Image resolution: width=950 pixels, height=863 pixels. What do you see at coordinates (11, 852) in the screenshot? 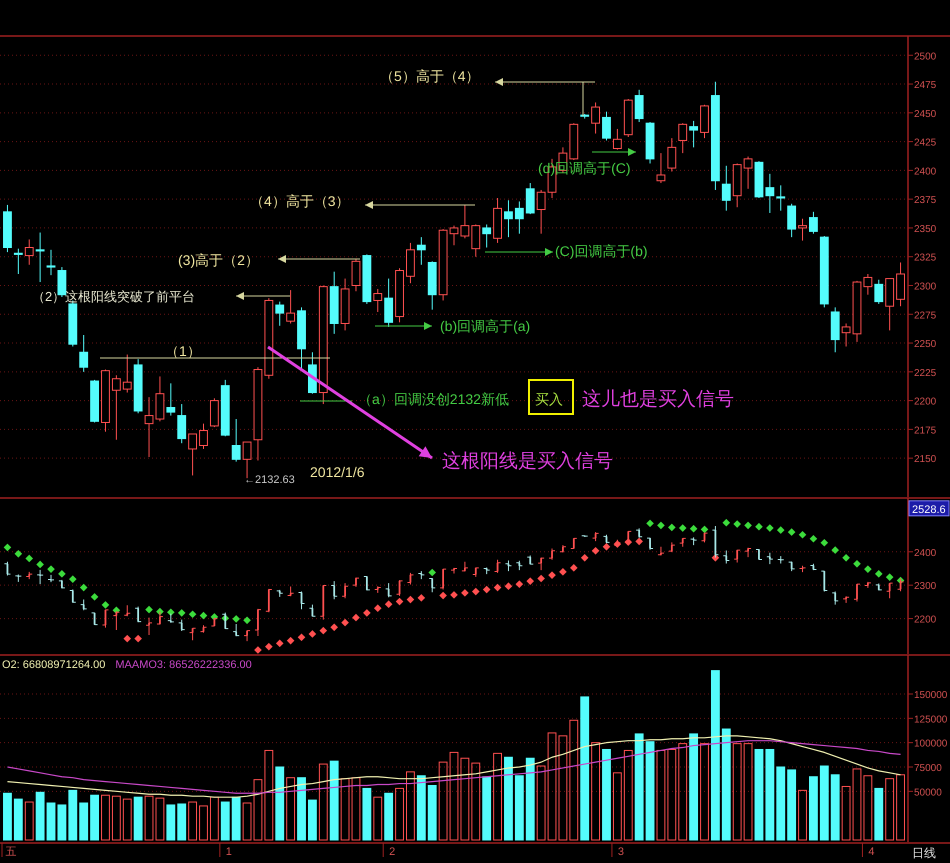
I see `x-tick-label: 五` at bounding box center [11, 852].